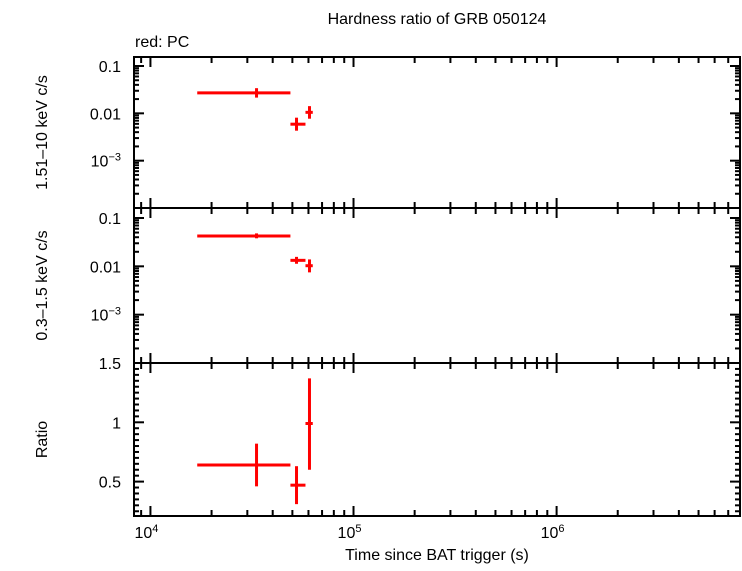  I want to click on y-tick-label: 1, so click(116, 423).